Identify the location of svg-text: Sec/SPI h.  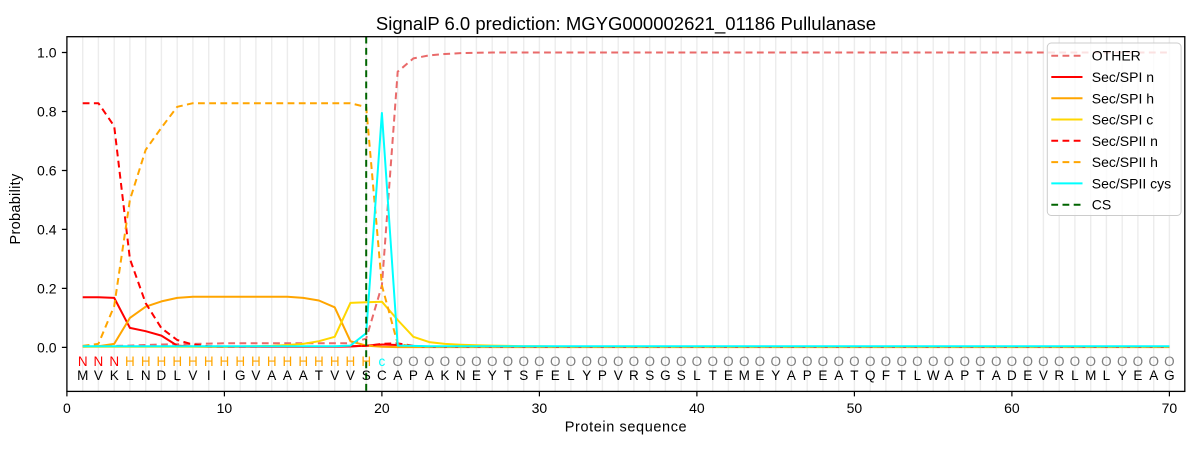
(1123, 98).